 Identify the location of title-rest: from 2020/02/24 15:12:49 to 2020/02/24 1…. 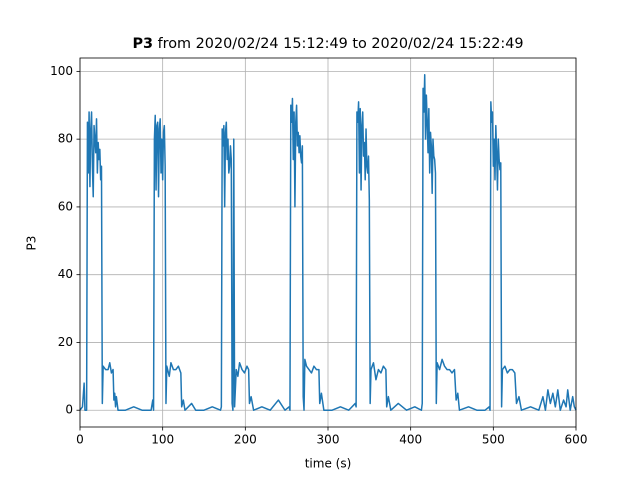
(341, 44).